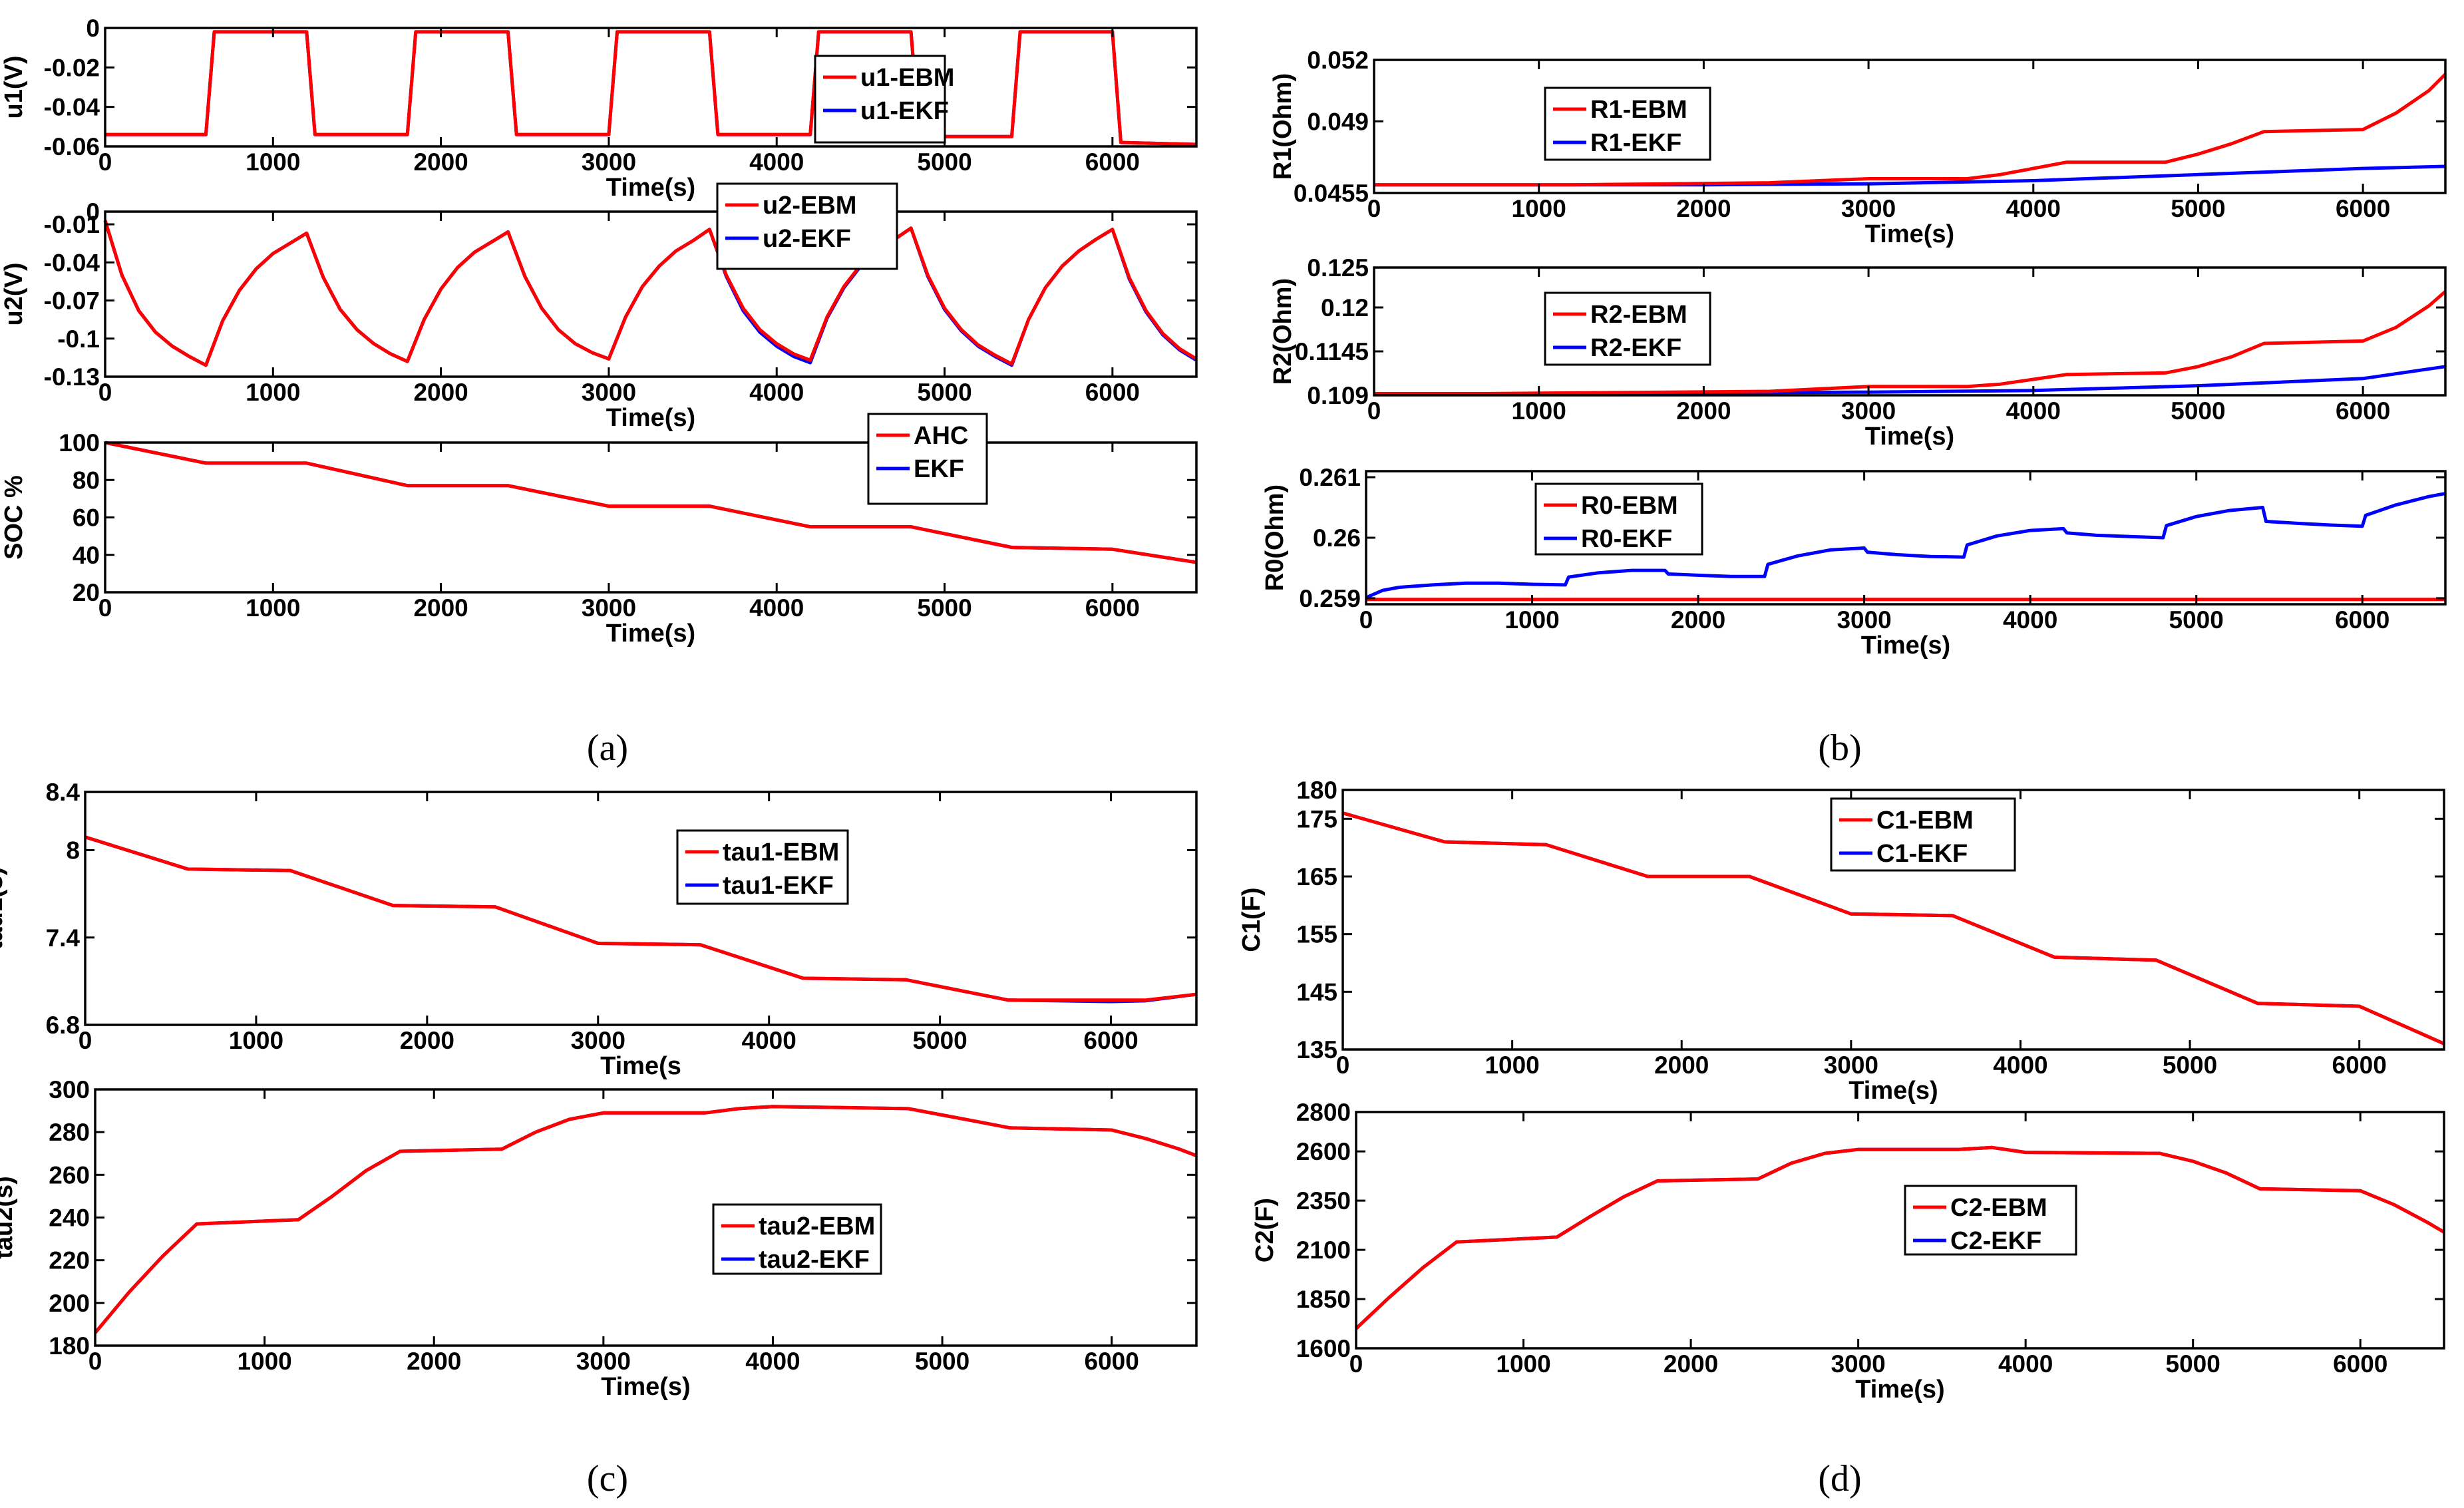 The height and width of the screenshot is (1508, 2464). I want to click on legend-label: AHC, so click(941, 436).